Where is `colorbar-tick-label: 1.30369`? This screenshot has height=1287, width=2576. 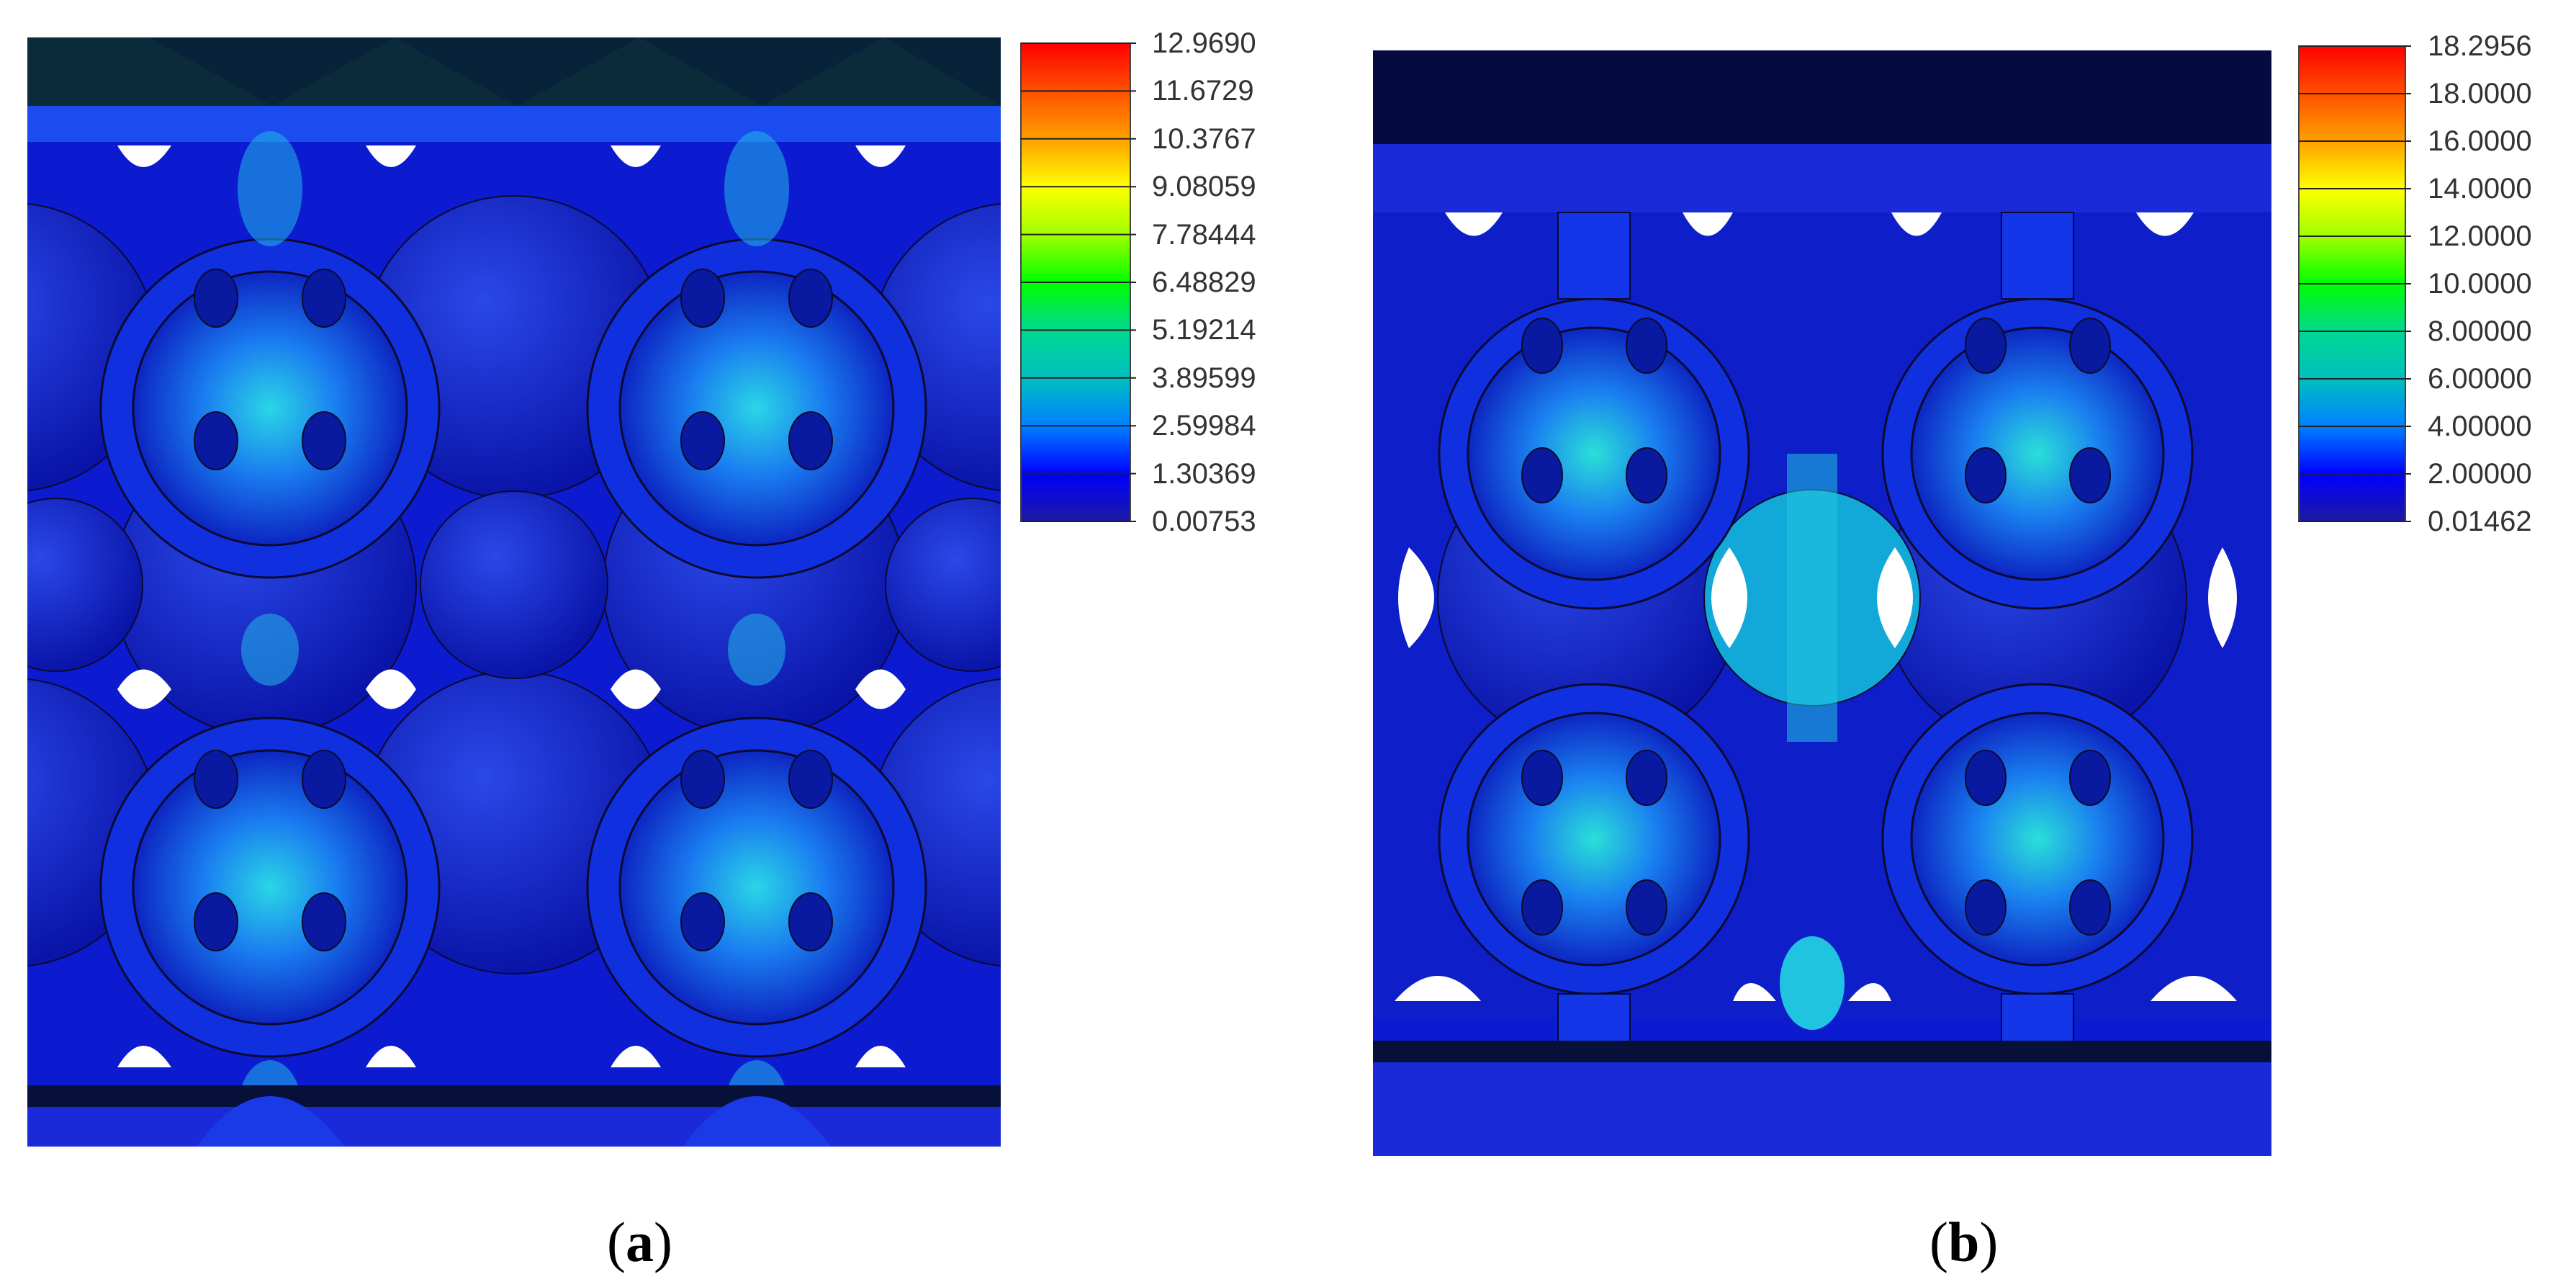 colorbar-tick-label: 1.30369 is located at coordinates (1204, 473).